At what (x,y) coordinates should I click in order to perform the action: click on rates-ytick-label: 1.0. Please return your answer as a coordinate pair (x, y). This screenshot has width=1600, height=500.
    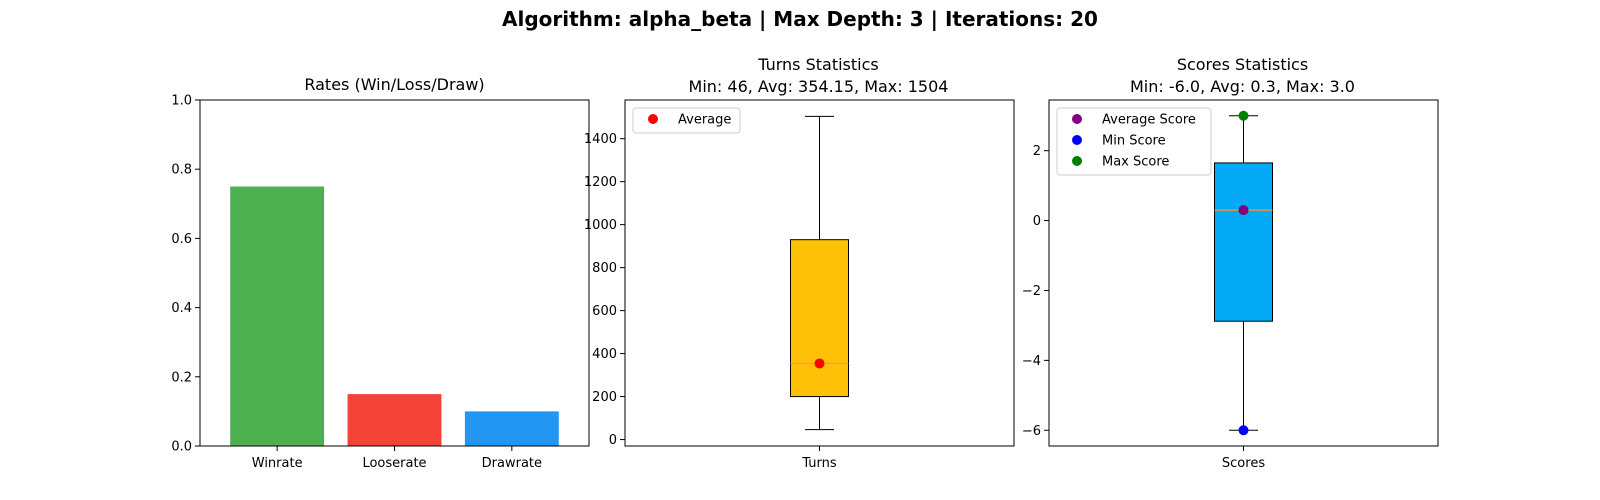
    Looking at the image, I should click on (181, 101).